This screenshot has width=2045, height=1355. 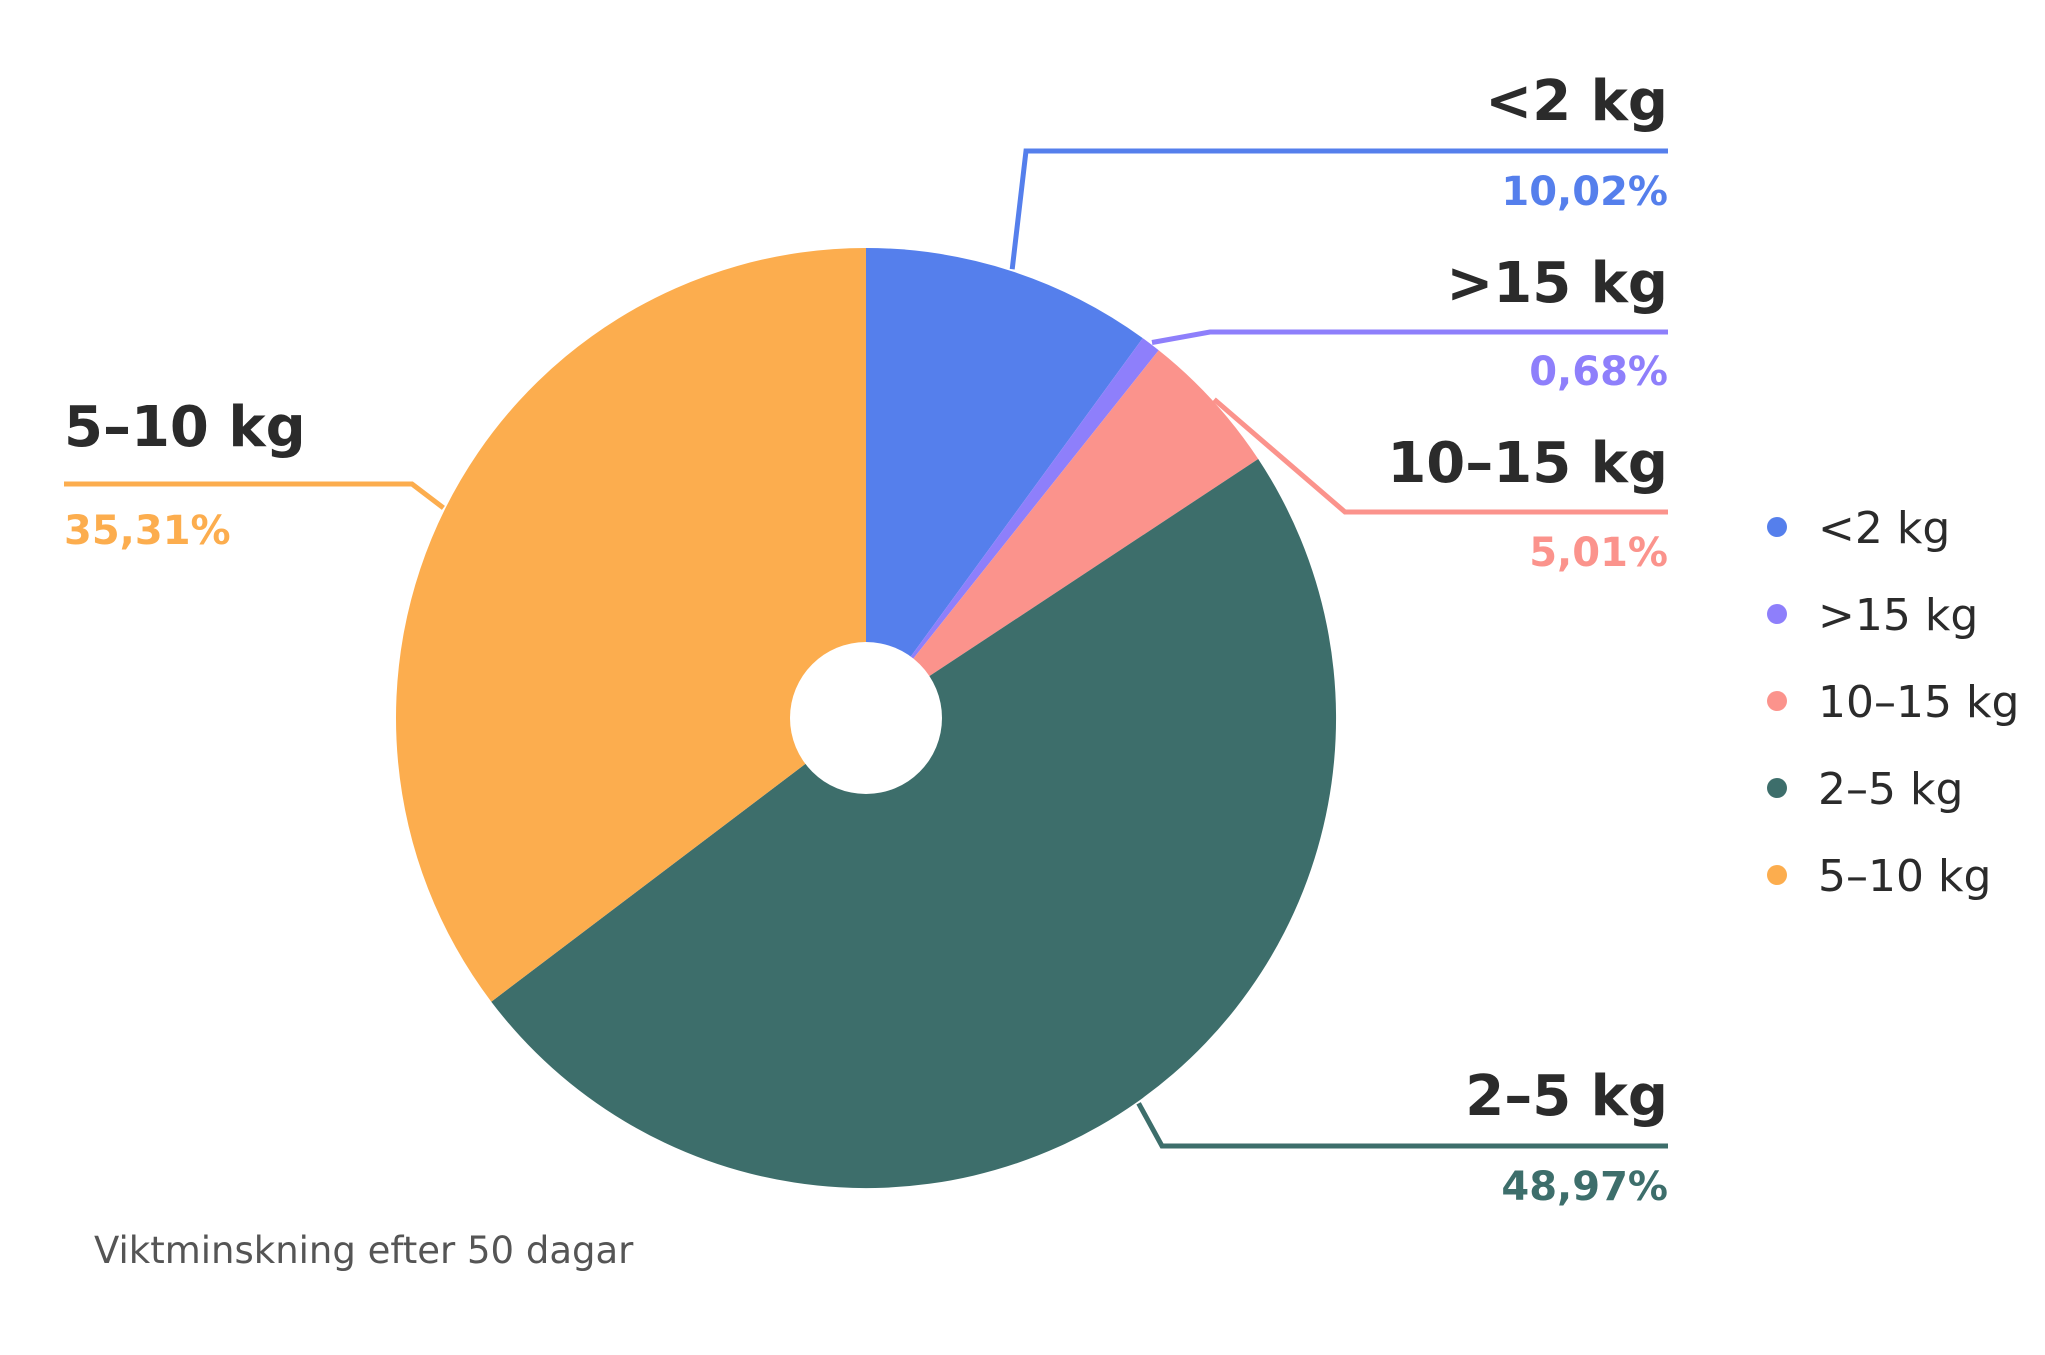 What do you see at coordinates (254, 495) in the screenshot?
I see `callout-4-leader-line` at bounding box center [254, 495].